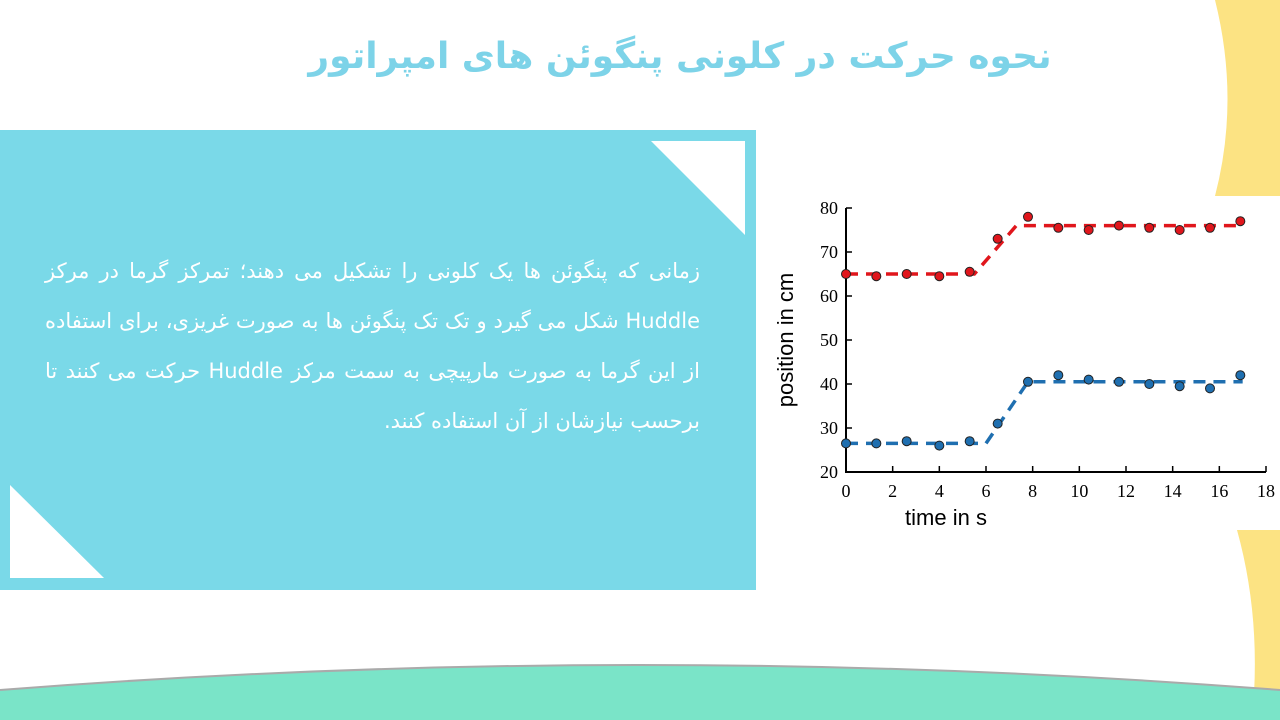 This screenshot has width=1280, height=720. What do you see at coordinates (846, 491) in the screenshot?
I see `x-tick-label: 0` at bounding box center [846, 491].